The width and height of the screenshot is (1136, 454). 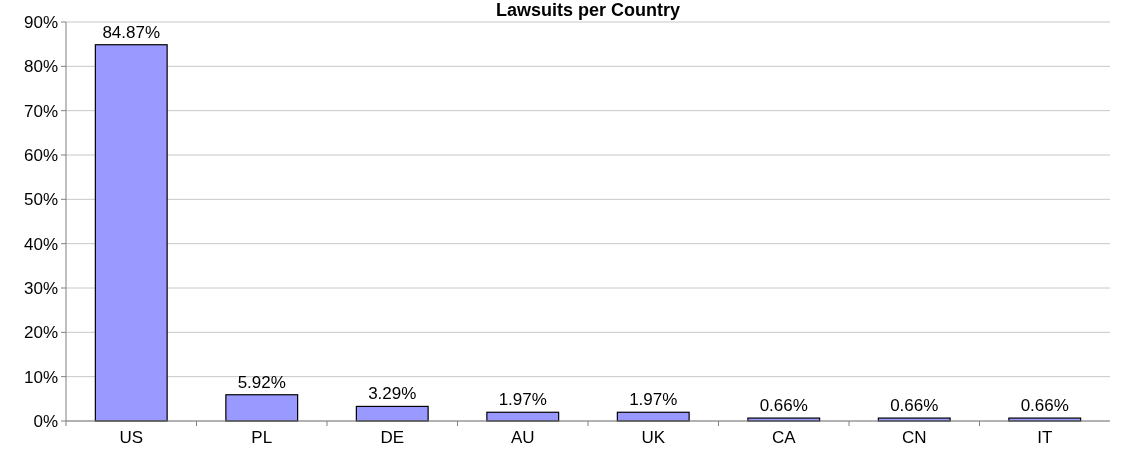 I want to click on y-tick-label: 10%, so click(x=40, y=377).